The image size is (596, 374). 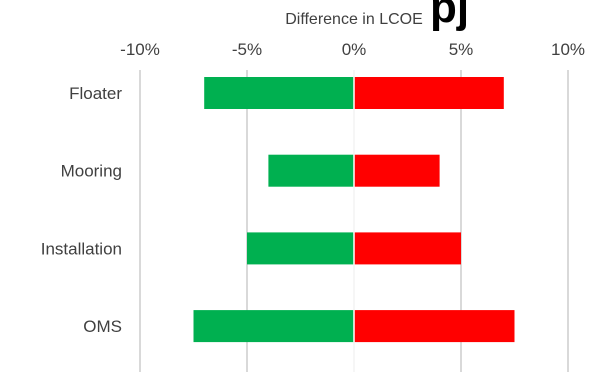 I want to click on bar-high-installation, so click(x=407, y=248).